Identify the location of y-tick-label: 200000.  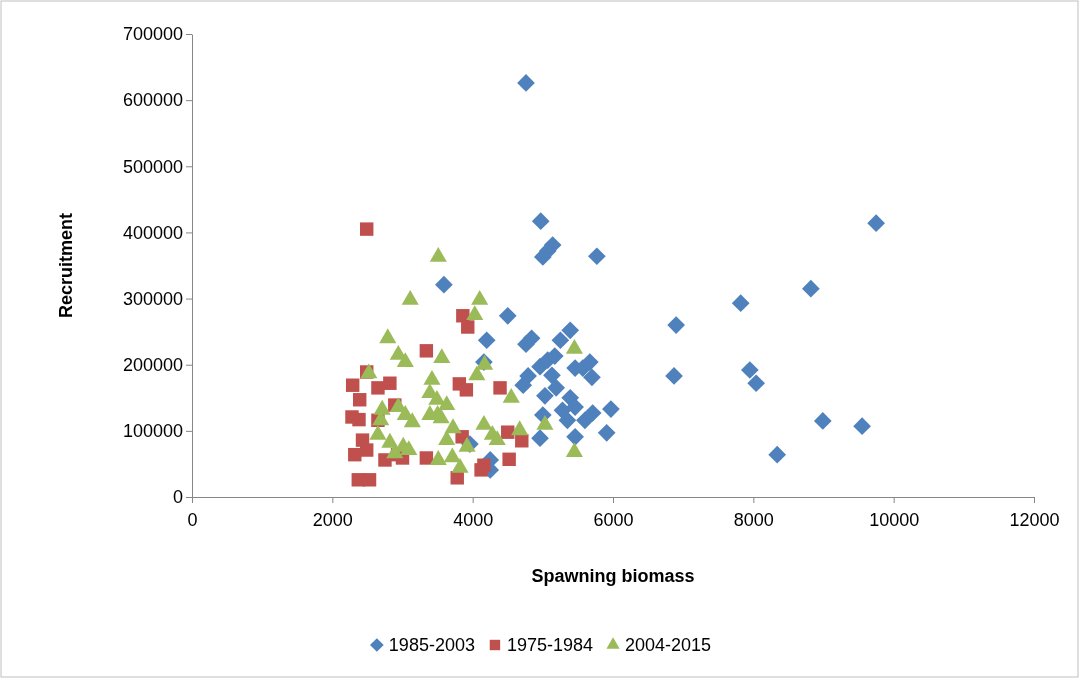
(152, 364).